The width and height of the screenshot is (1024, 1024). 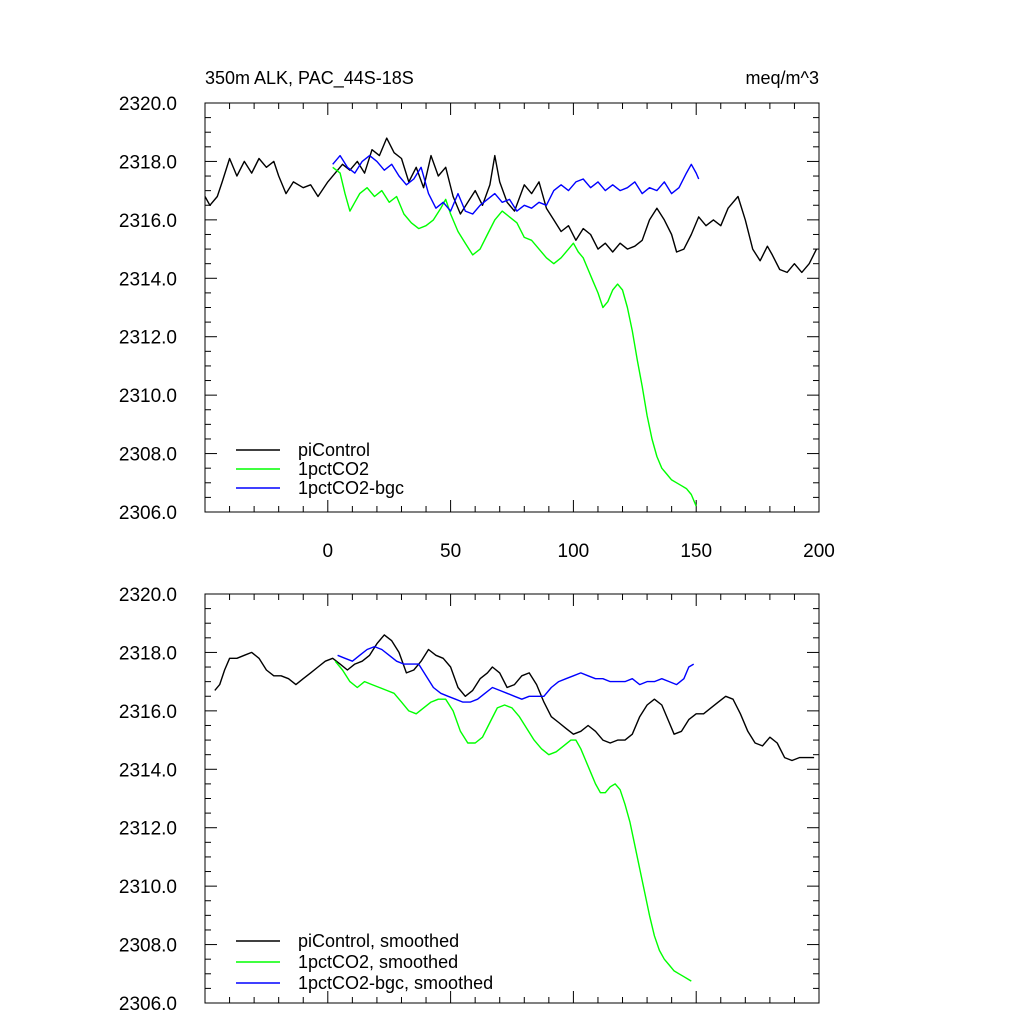 I want to click on x-tick-label: 150, so click(x=696, y=551).